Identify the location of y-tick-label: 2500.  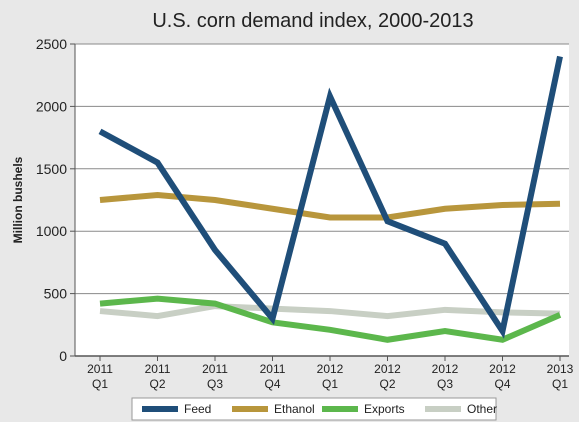
(51, 44).